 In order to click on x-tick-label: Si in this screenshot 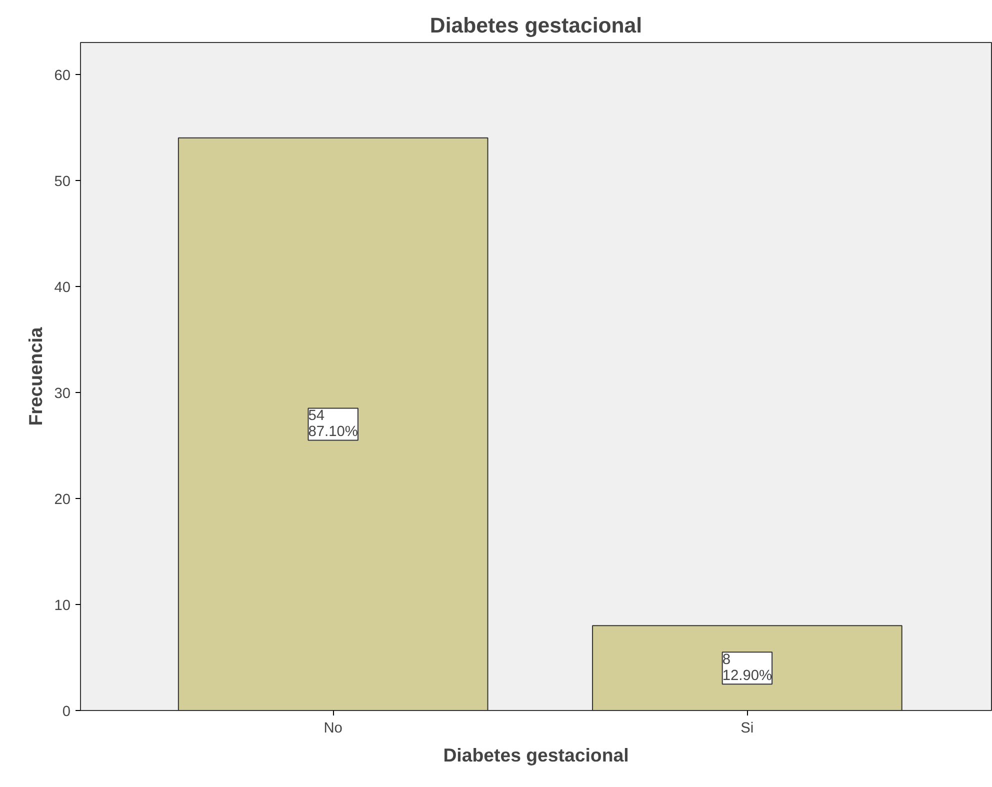, I will do `click(747, 728)`.